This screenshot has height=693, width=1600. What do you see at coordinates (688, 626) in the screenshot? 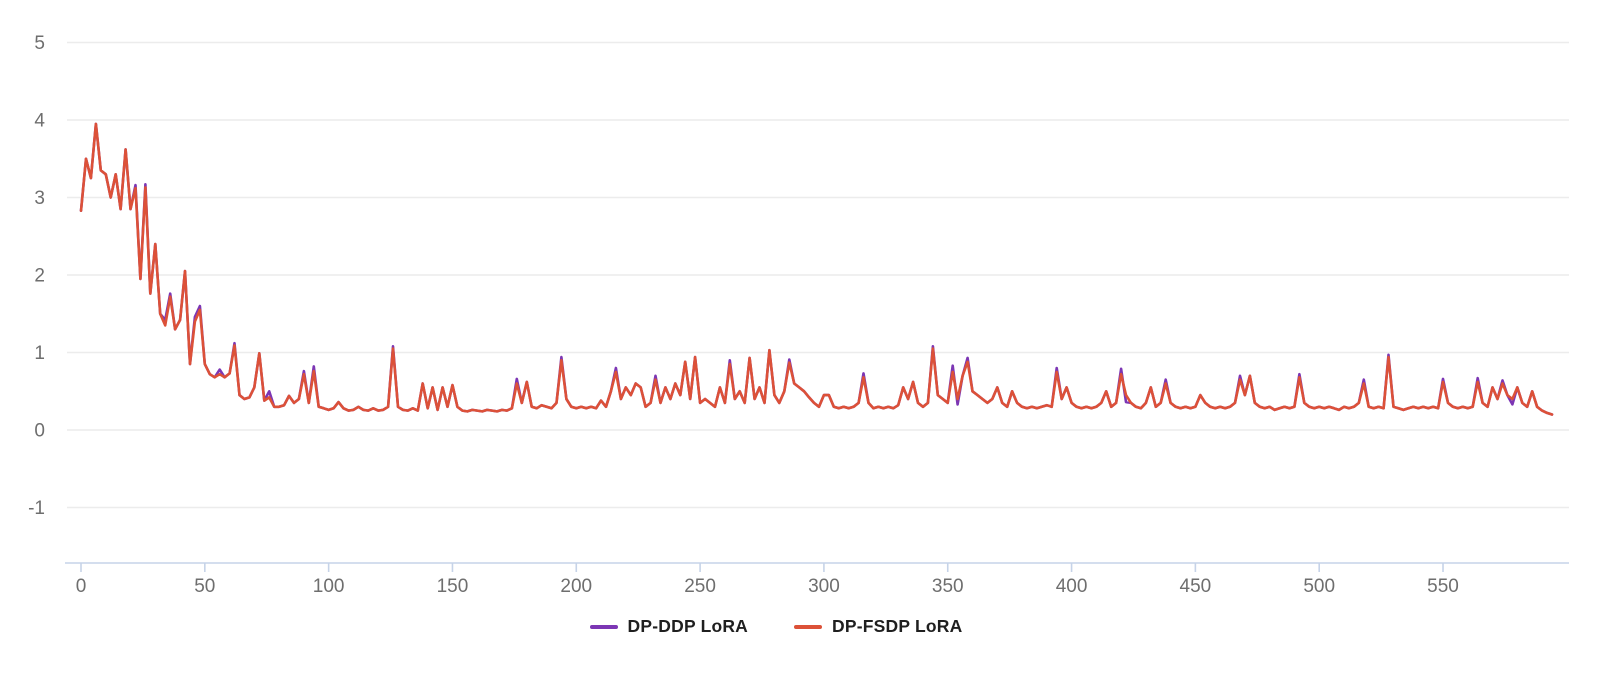
I see `dp-ddp-lora-legend-label: DP-DDP LoRA` at bounding box center [688, 626].